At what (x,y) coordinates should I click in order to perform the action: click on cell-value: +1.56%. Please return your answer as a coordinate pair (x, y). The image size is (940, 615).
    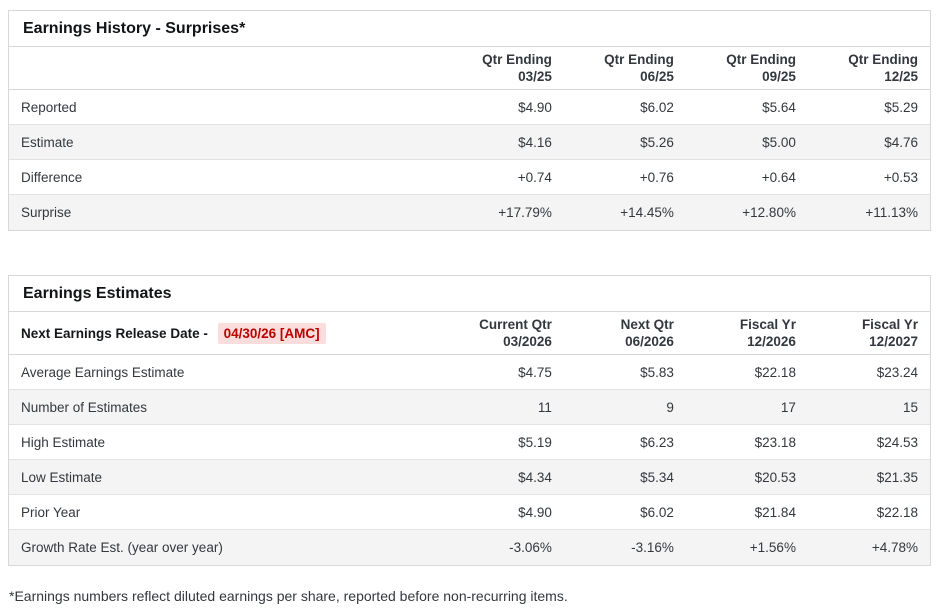
    Looking at the image, I should click on (772, 547).